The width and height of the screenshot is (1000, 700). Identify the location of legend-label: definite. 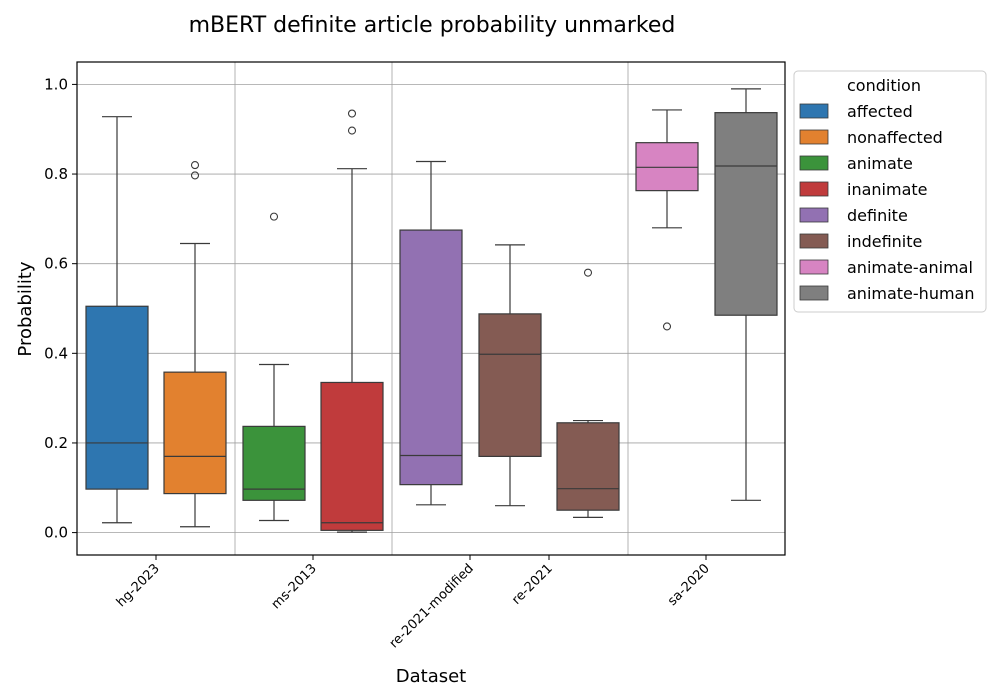
(877, 215).